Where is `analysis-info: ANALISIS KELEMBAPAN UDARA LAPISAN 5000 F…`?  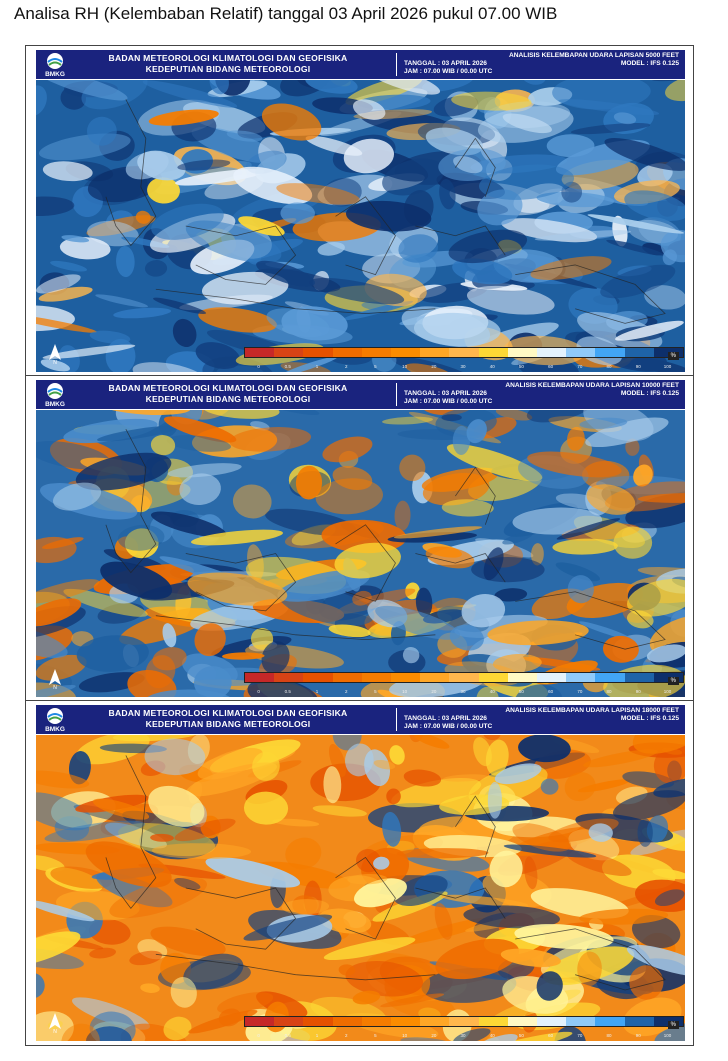 analysis-info: ANALISIS KELEMBAPAN UDARA LAPISAN 5000 F… is located at coordinates (541, 64).